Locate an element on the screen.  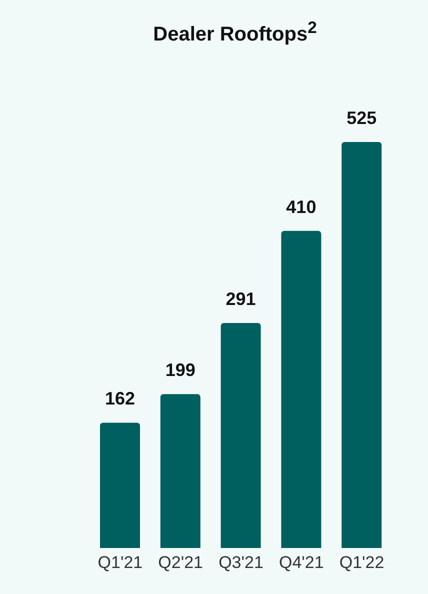
data-label: 291 is located at coordinates (241, 298).